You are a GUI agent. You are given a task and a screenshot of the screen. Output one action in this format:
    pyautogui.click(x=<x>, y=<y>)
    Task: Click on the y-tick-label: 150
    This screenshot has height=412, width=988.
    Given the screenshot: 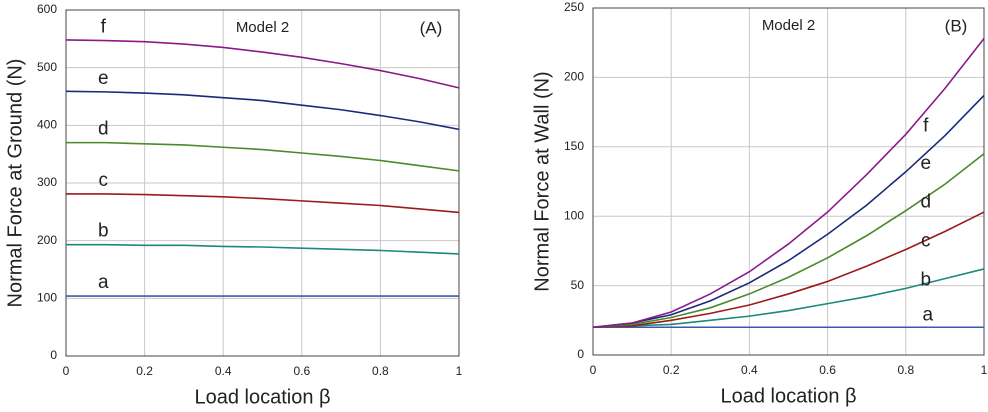 What is the action you would take?
    pyautogui.click(x=574, y=146)
    